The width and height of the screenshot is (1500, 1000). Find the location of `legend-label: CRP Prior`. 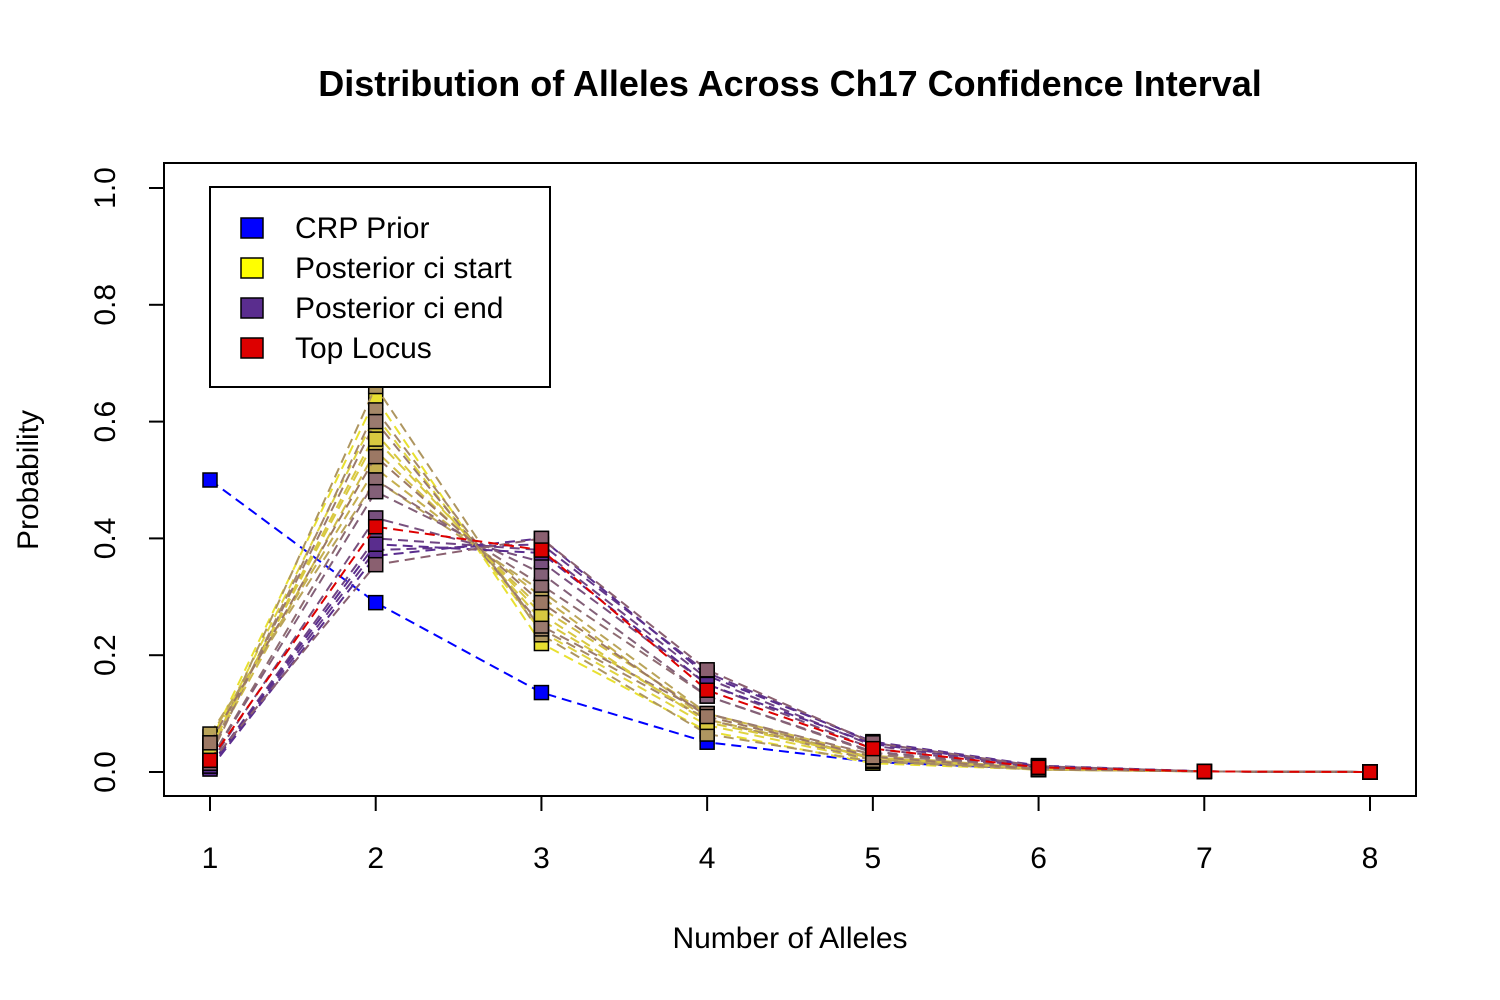

legend-label: CRP Prior is located at coordinates (362, 228).